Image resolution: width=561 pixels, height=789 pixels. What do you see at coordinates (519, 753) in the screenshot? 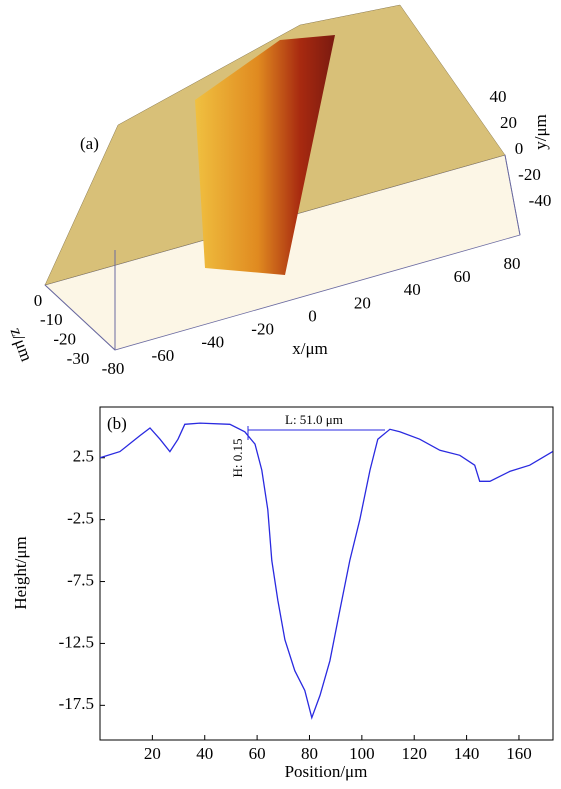
I see `x-tick-label: 160` at bounding box center [519, 753].